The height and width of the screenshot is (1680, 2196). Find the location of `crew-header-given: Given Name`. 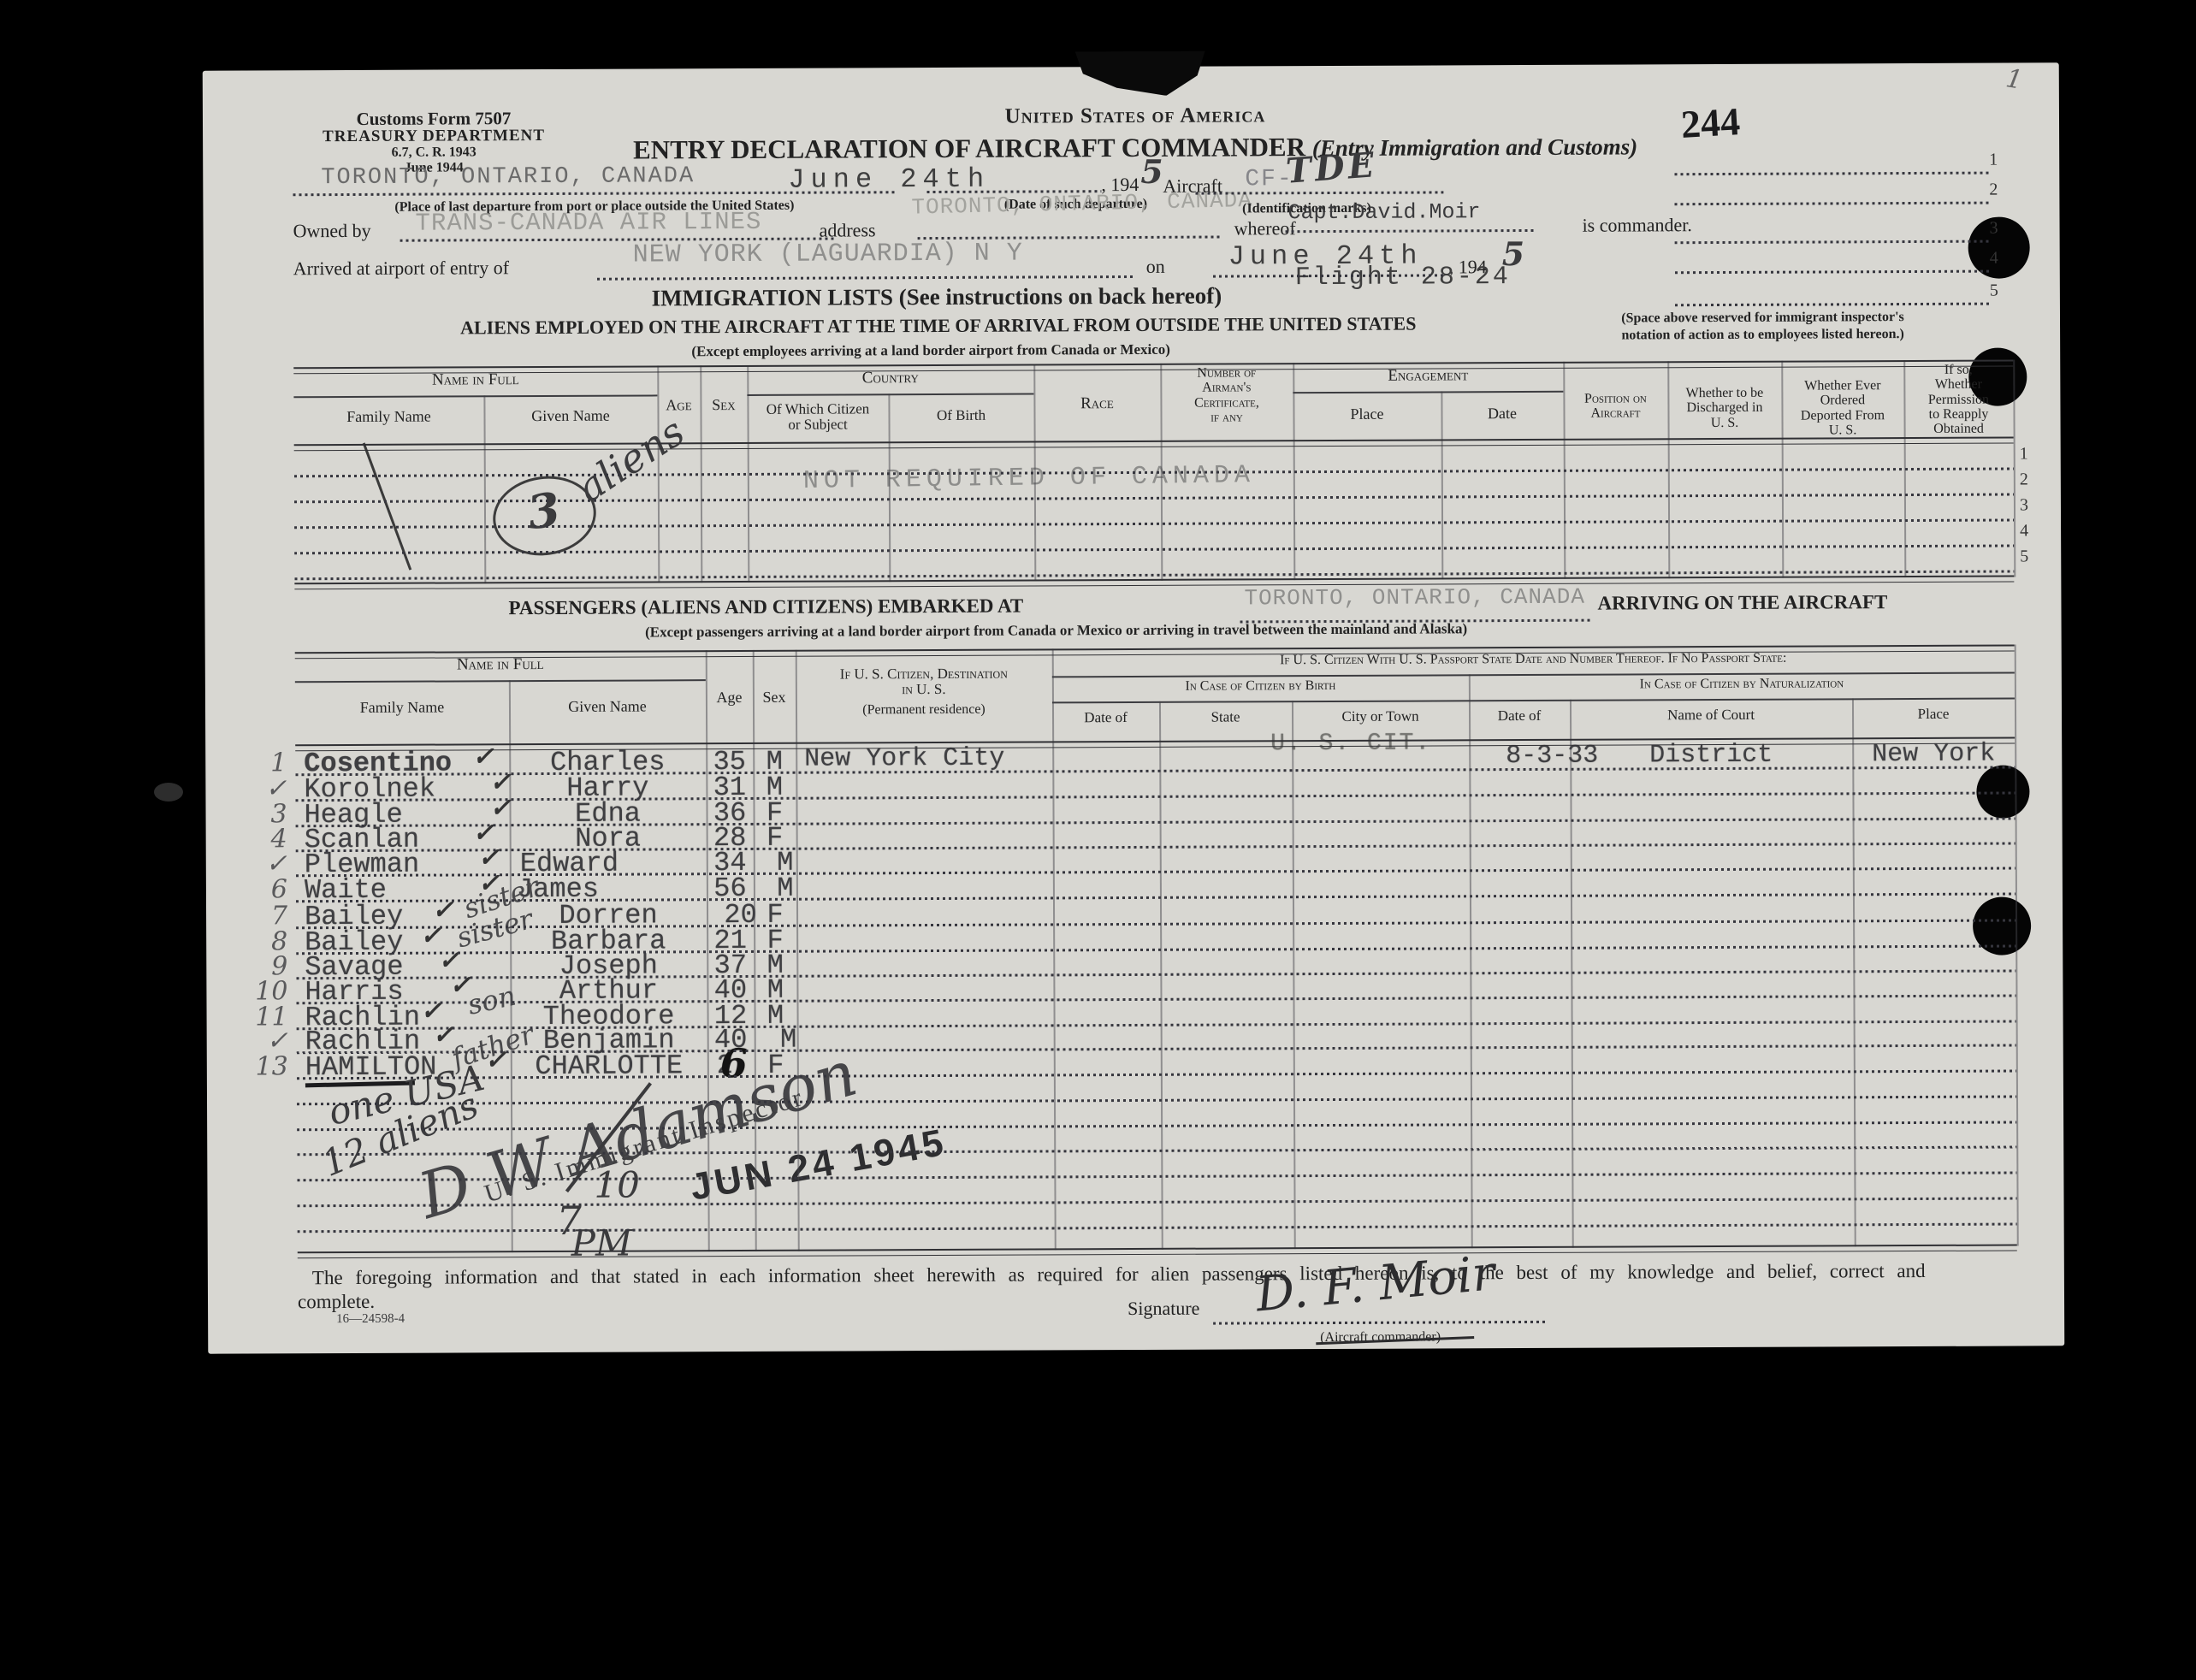

crew-header-given: Given Name is located at coordinates (571, 416).